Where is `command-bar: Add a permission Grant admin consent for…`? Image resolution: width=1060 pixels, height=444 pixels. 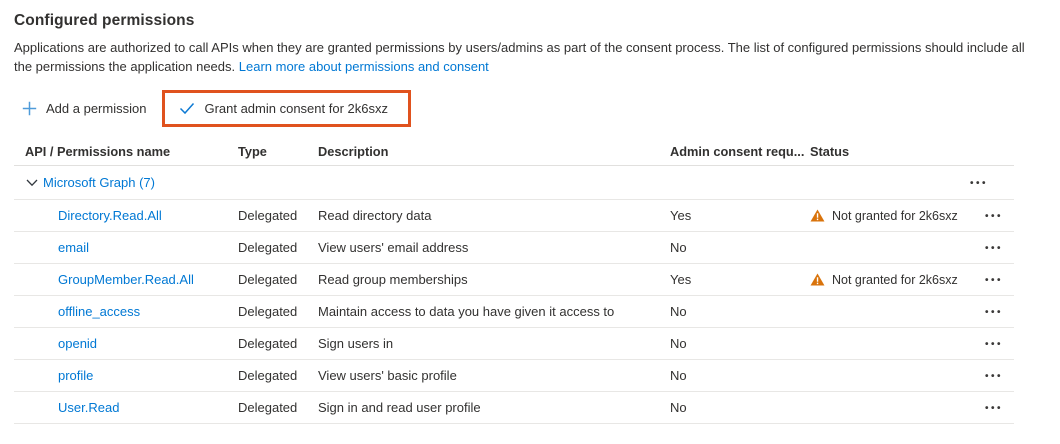
command-bar: Add a permission Grant admin consent for… is located at coordinates (530, 108).